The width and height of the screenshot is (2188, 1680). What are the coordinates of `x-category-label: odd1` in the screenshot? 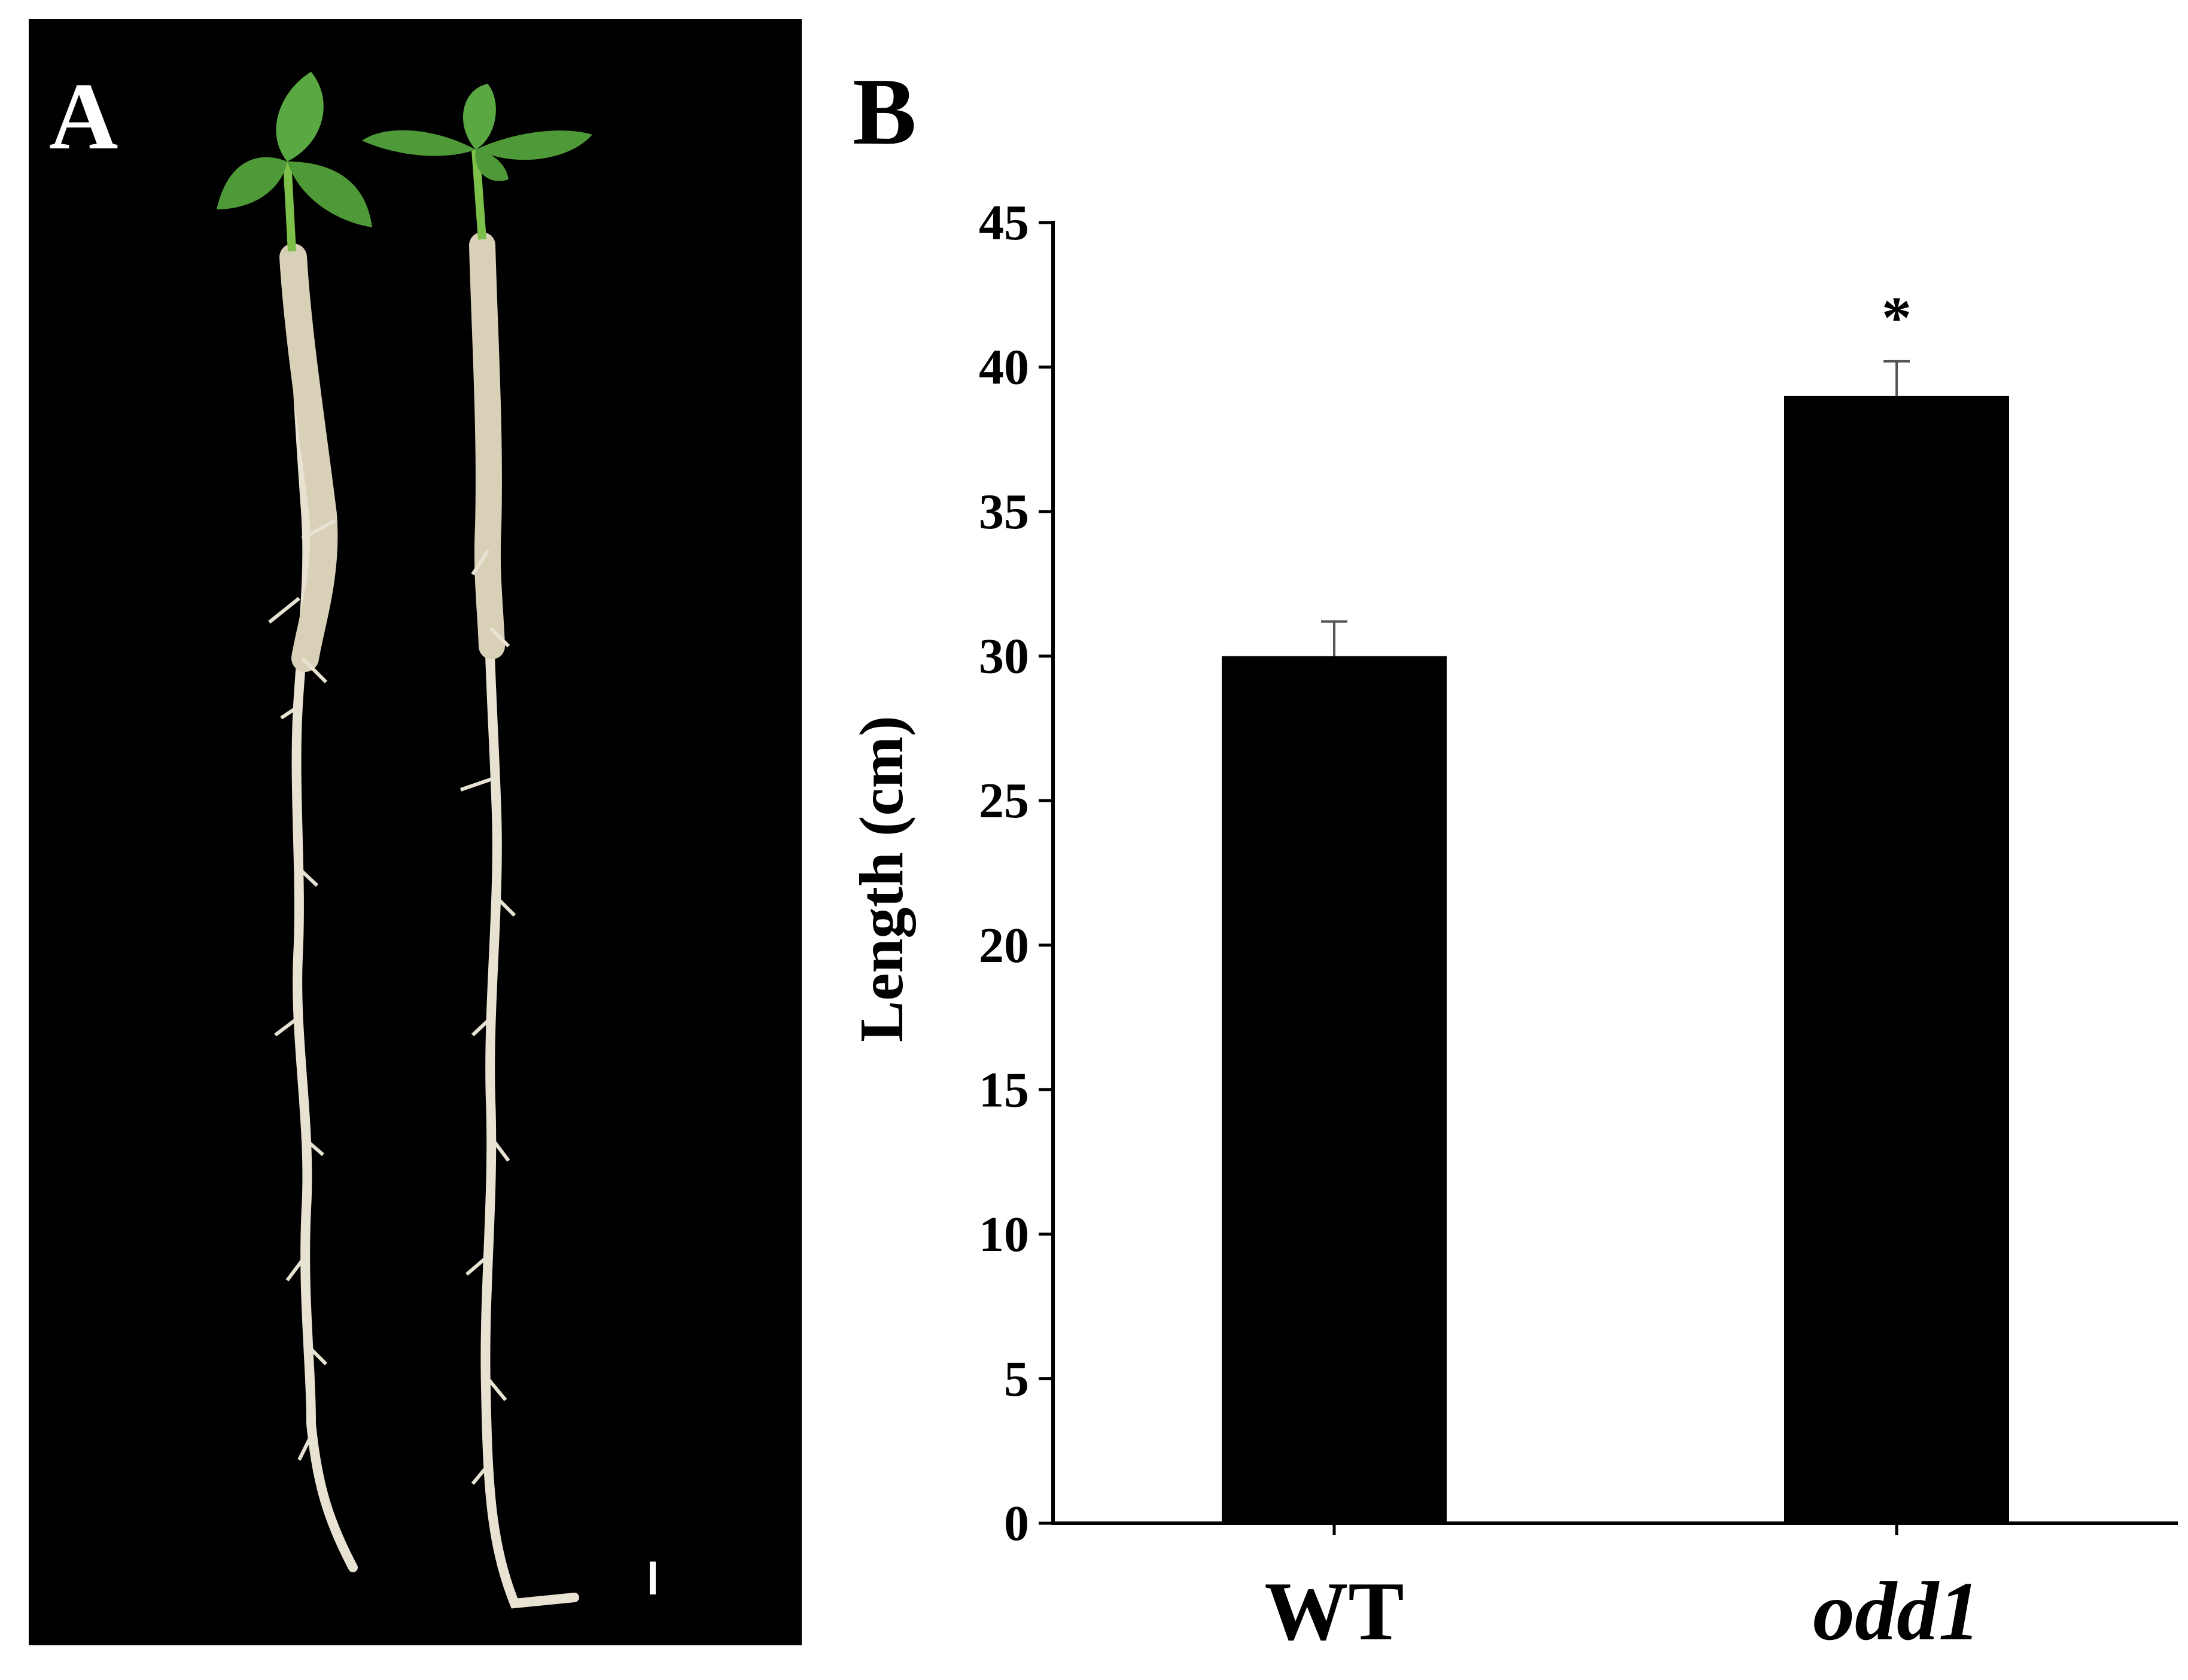 It's located at (1896, 1611).